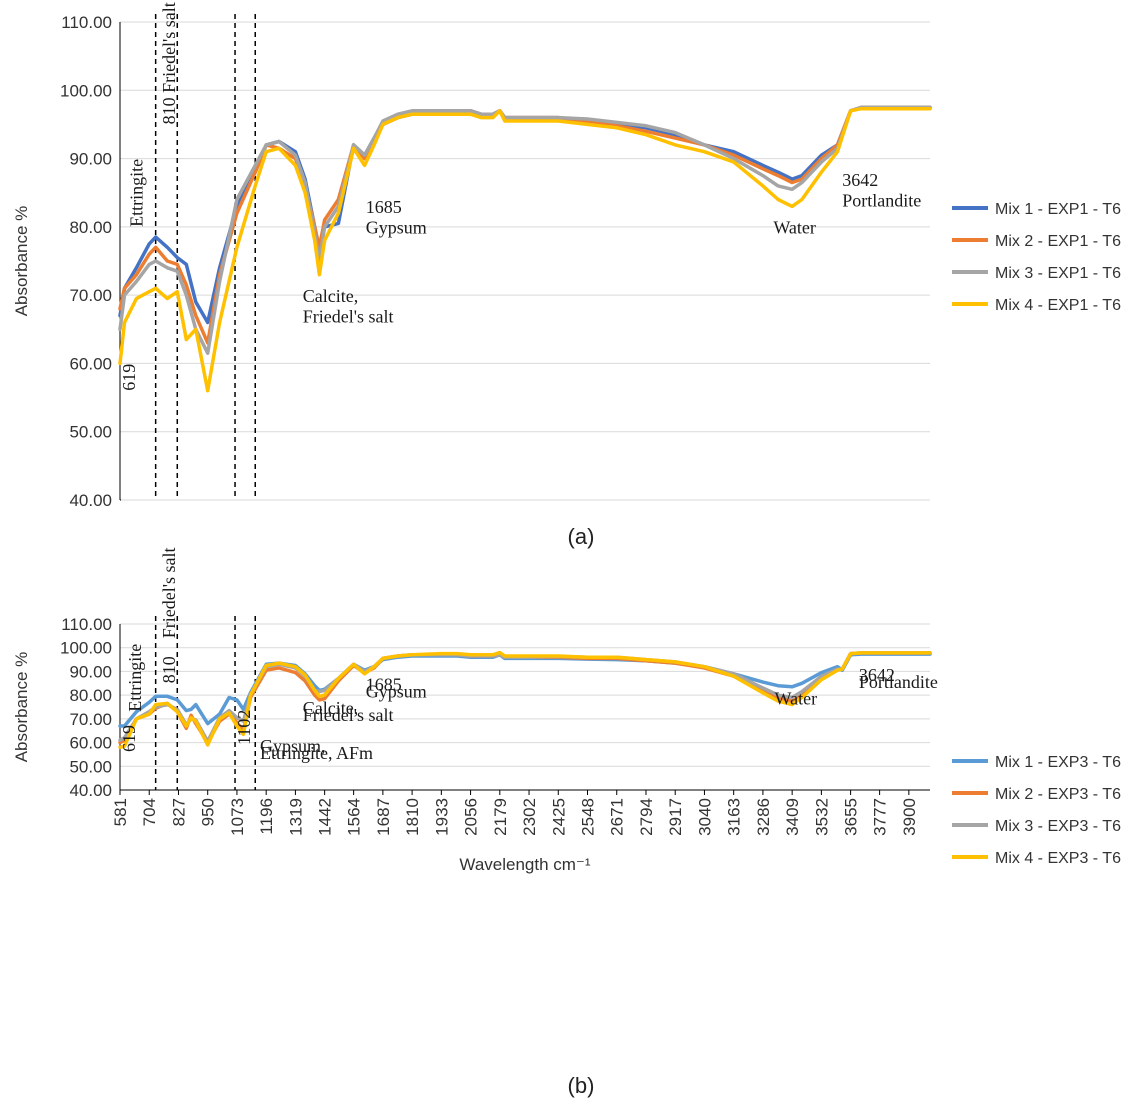 This screenshot has width=1148, height=1109. What do you see at coordinates (441, 817) in the screenshot?
I see `x-tick-label: 1933` at bounding box center [441, 817].